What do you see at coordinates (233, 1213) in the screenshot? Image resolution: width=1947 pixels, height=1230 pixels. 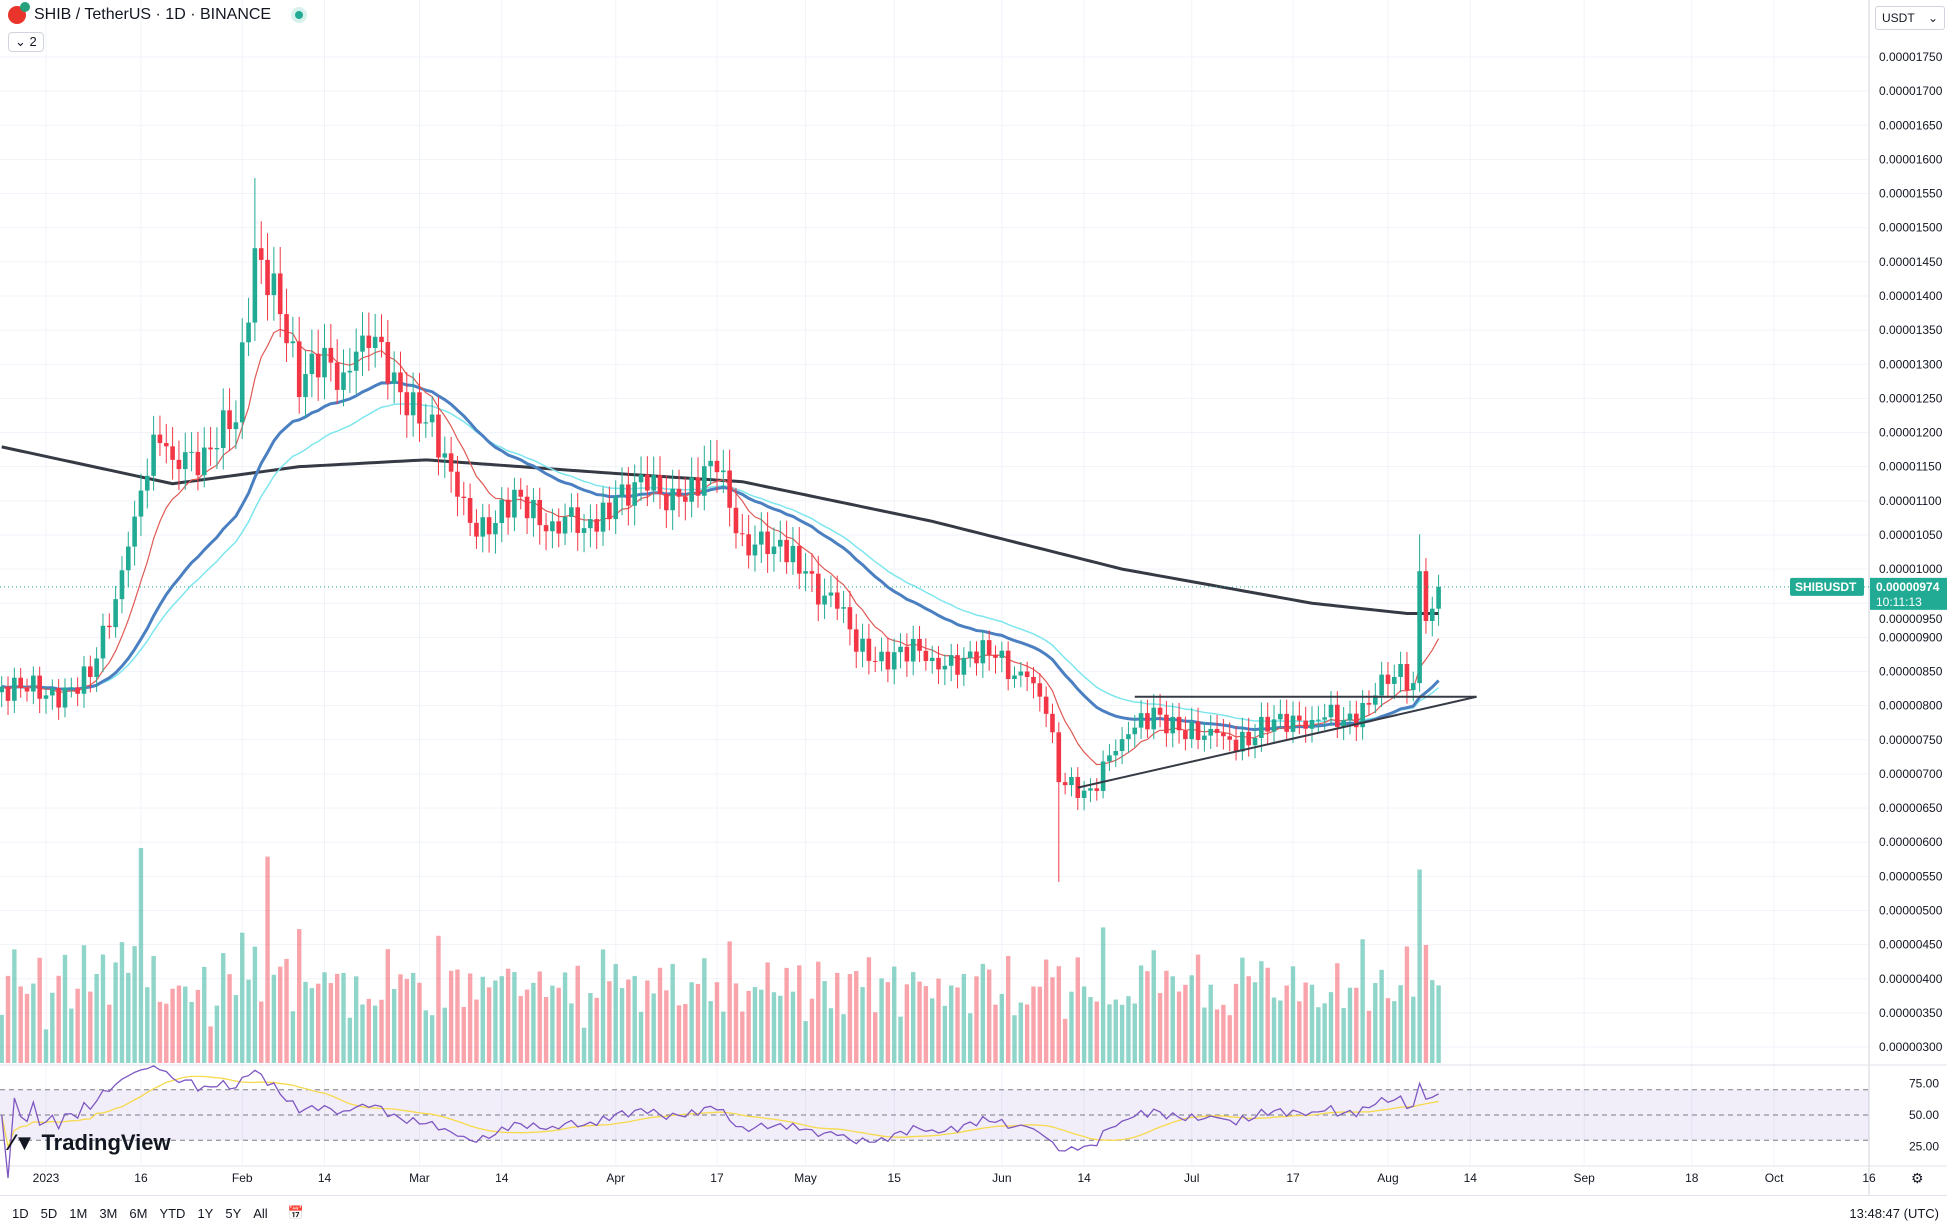 I see `range-5y: 5Y` at bounding box center [233, 1213].